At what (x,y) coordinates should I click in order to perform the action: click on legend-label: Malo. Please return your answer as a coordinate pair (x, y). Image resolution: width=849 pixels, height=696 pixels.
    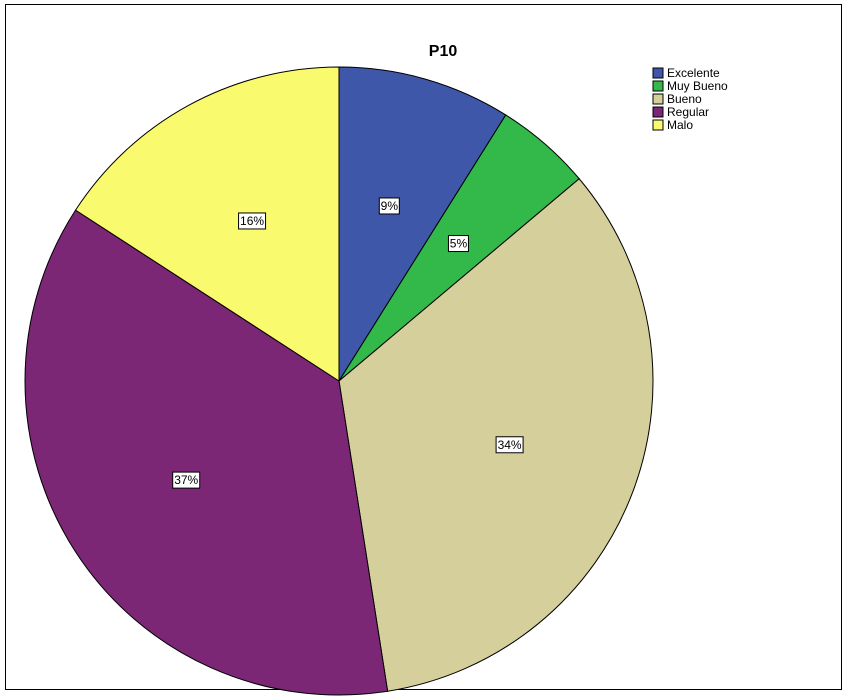
    Looking at the image, I should click on (680, 125).